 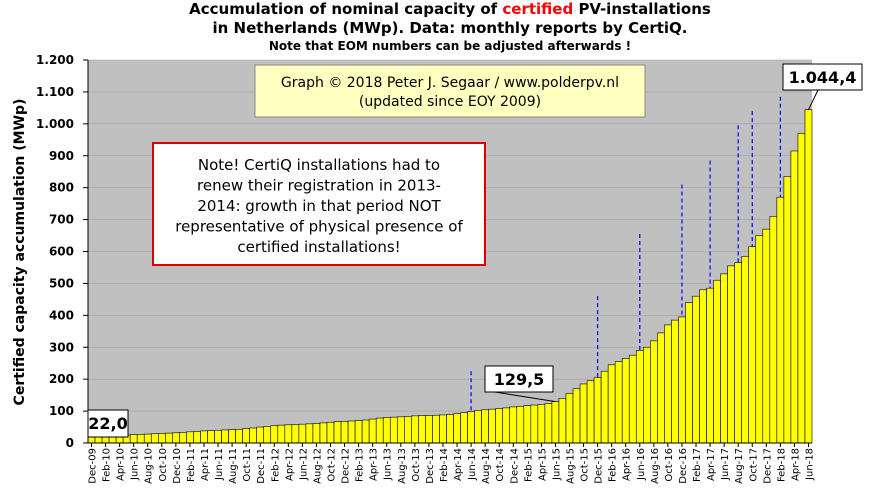 What do you see at coordinates (61, 156) in the screenshot?
I see `y-tick-label: 900` at bounding box center [61, 156].